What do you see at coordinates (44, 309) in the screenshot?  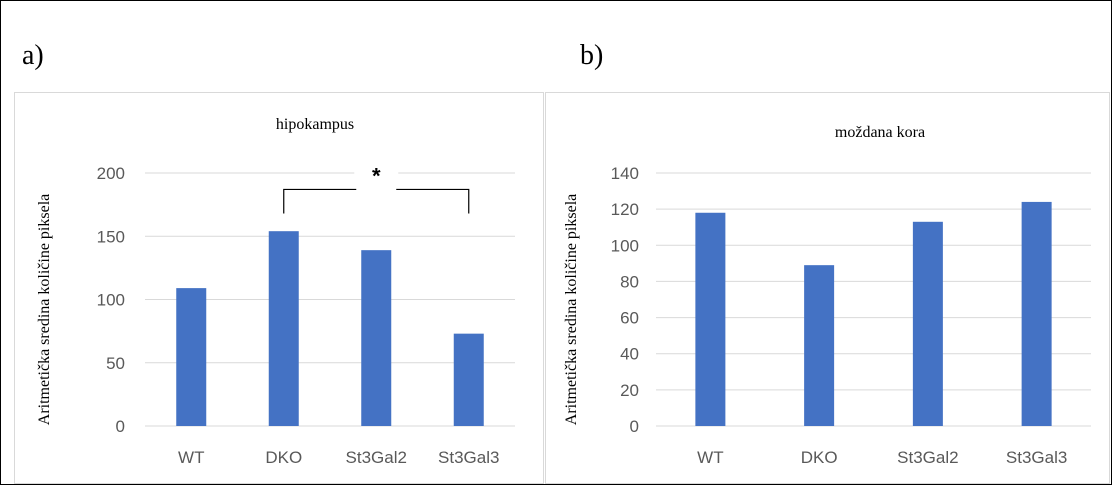 I see `hipokampus-y-axis-label: Aritmetička sredina količine piksela` at bounding box center [44, 309].